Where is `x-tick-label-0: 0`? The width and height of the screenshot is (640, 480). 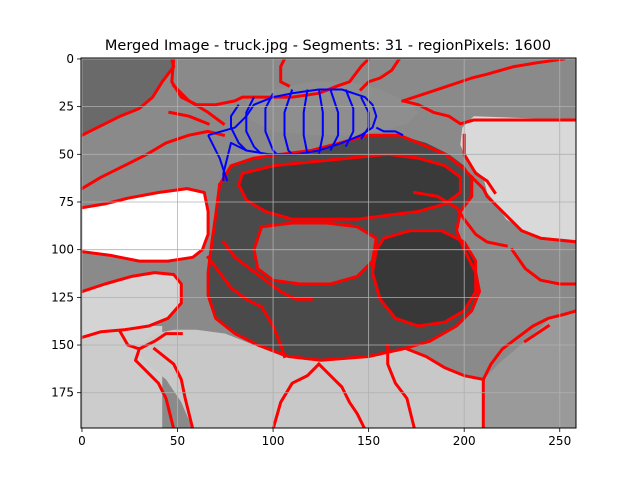 x-tick-label-0: 0 is located at coordinates (82, 441).